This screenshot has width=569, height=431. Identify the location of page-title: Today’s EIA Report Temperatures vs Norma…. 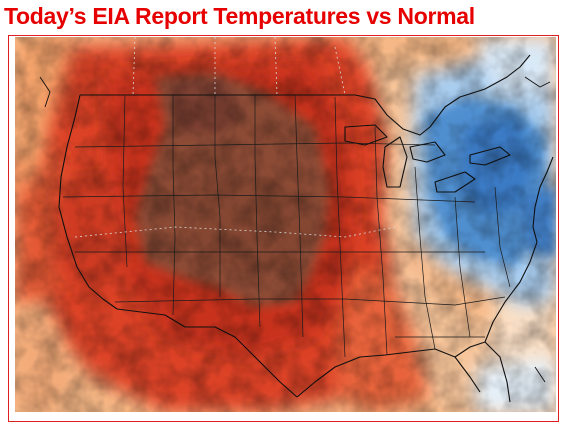
(239, 16).